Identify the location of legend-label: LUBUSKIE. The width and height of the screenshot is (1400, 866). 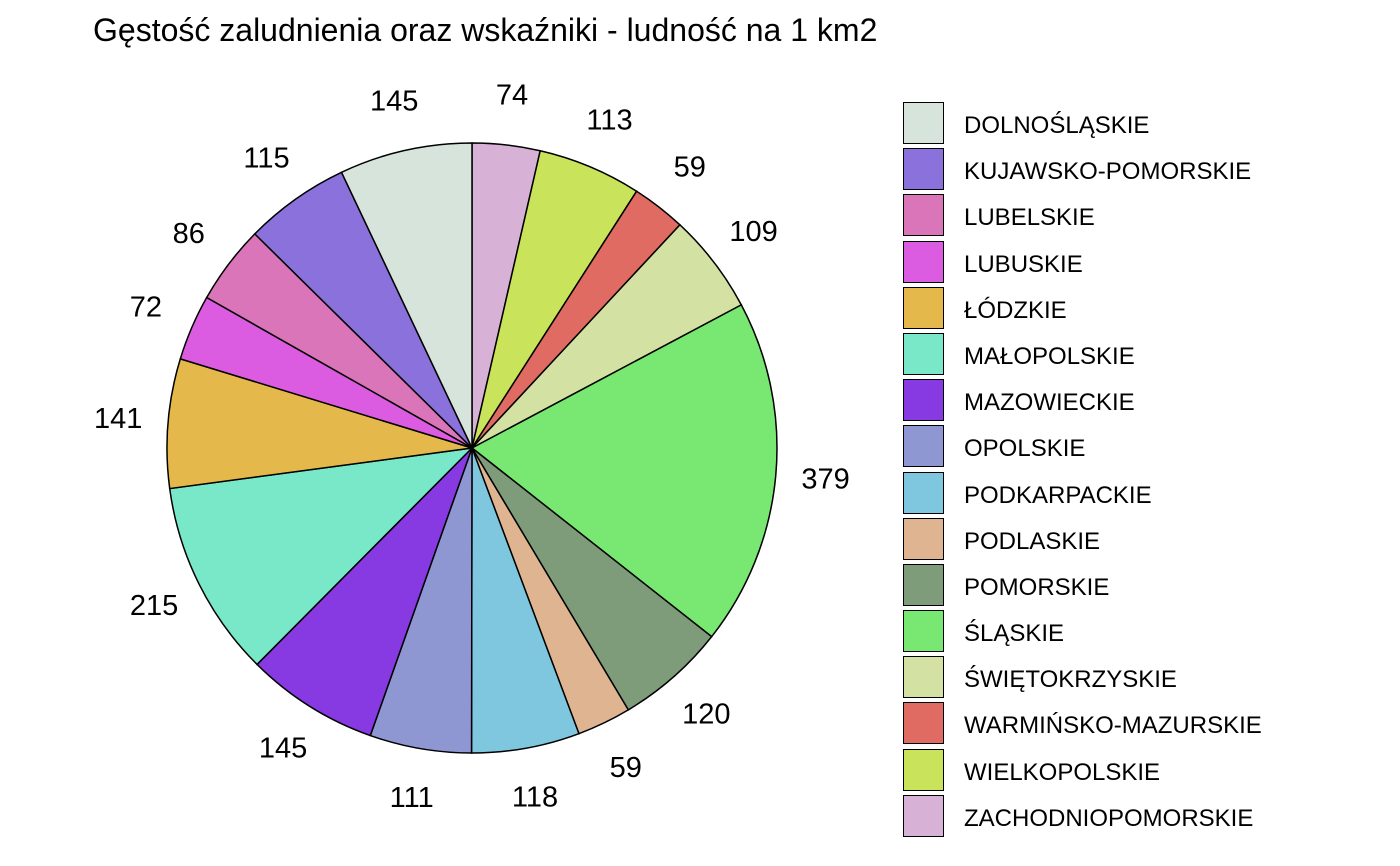
(1023, 265).